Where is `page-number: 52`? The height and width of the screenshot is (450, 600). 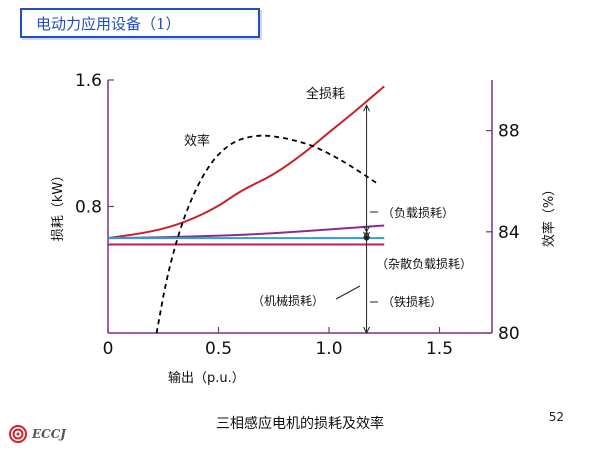 page-number: 52 is located at coordinates (556, 417).